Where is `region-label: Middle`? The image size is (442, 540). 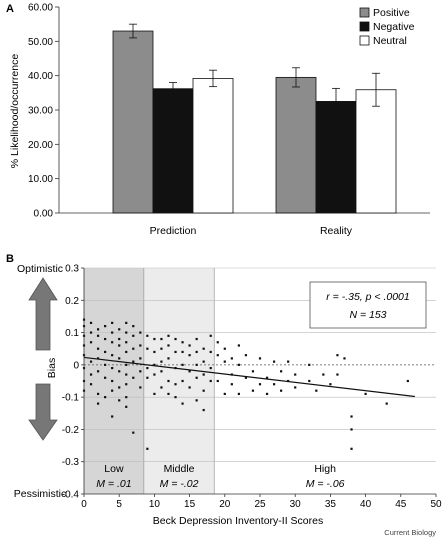 region-label: Middle is located at coordinates (179, 469).